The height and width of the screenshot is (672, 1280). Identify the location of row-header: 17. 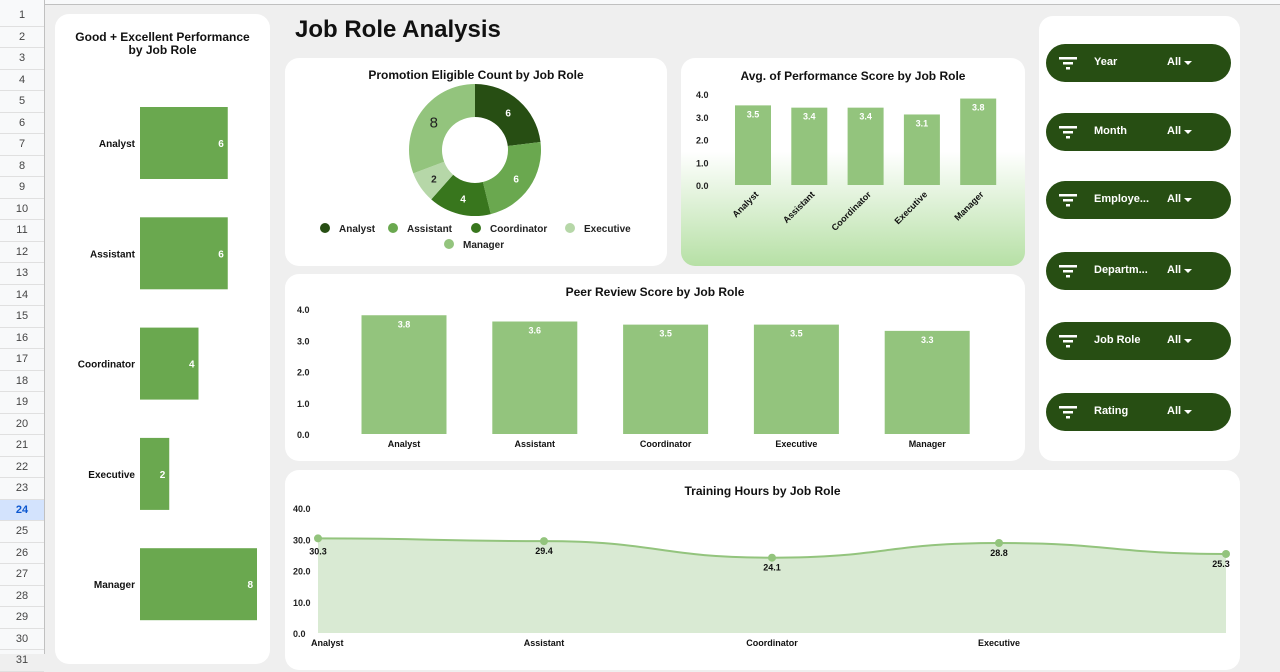
(22, 360).